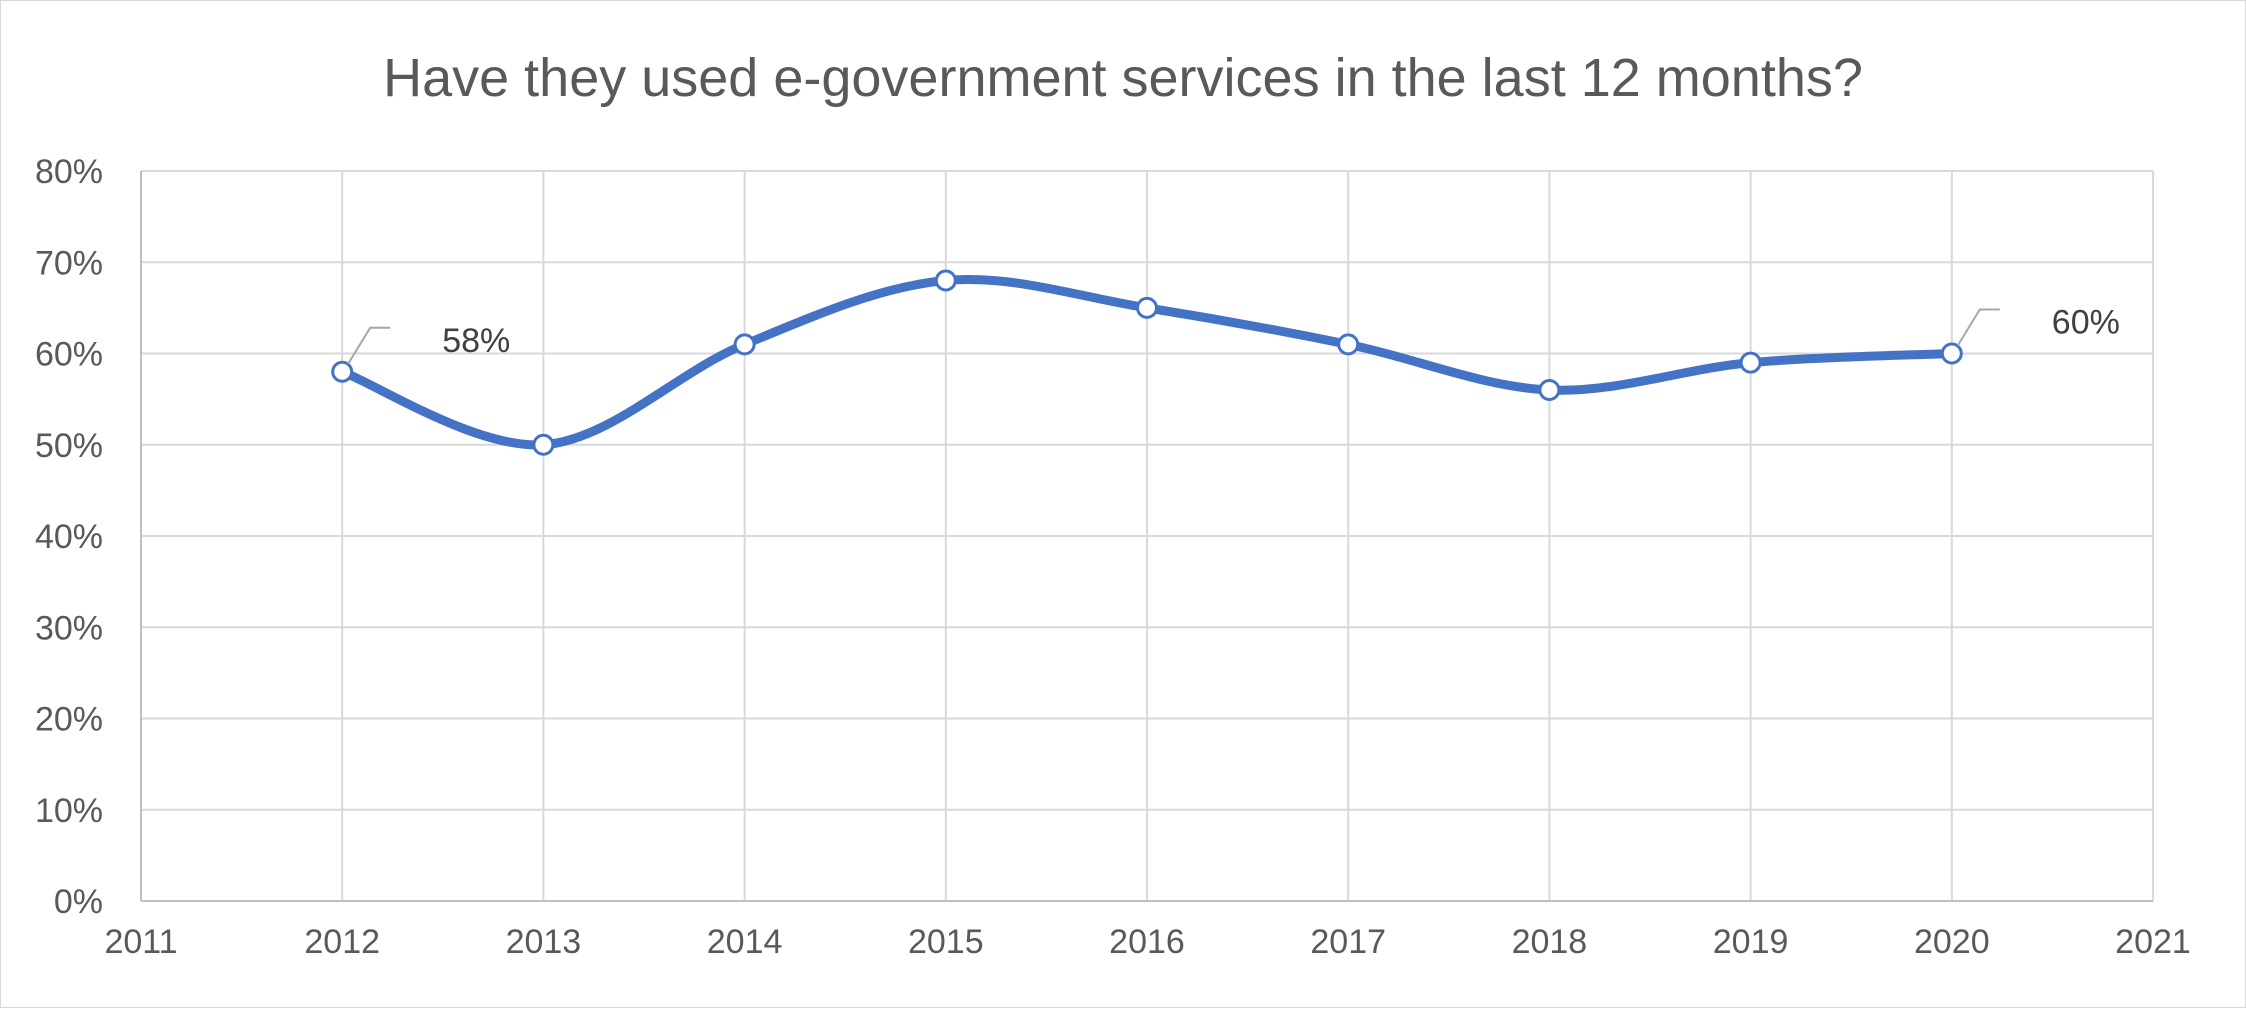 The height and width of the screenshot is (1009, 2246). Describe the element at coordinates (1233, 334) in the screenshot. I see `data-labels: 58% 60%` at that location.